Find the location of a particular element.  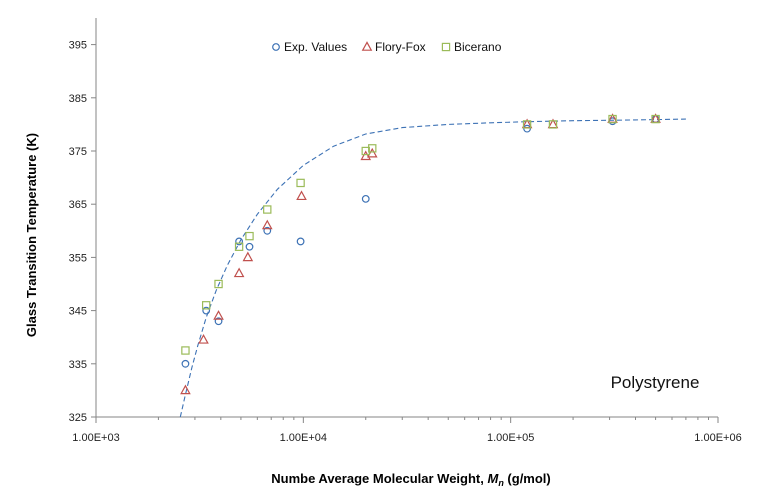

y-tick-label: 385 is located at coordinates (78, 99).